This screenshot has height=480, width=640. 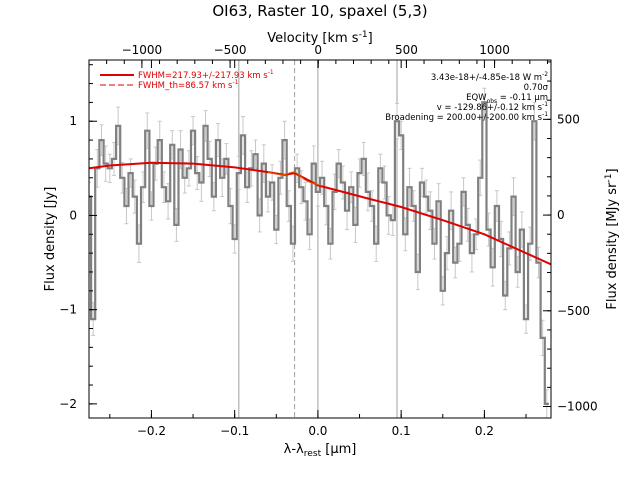 I want to click on annotation-flux: 3.43e-18+/-4.85e-18 W m-2, so click(x=489, y=77).